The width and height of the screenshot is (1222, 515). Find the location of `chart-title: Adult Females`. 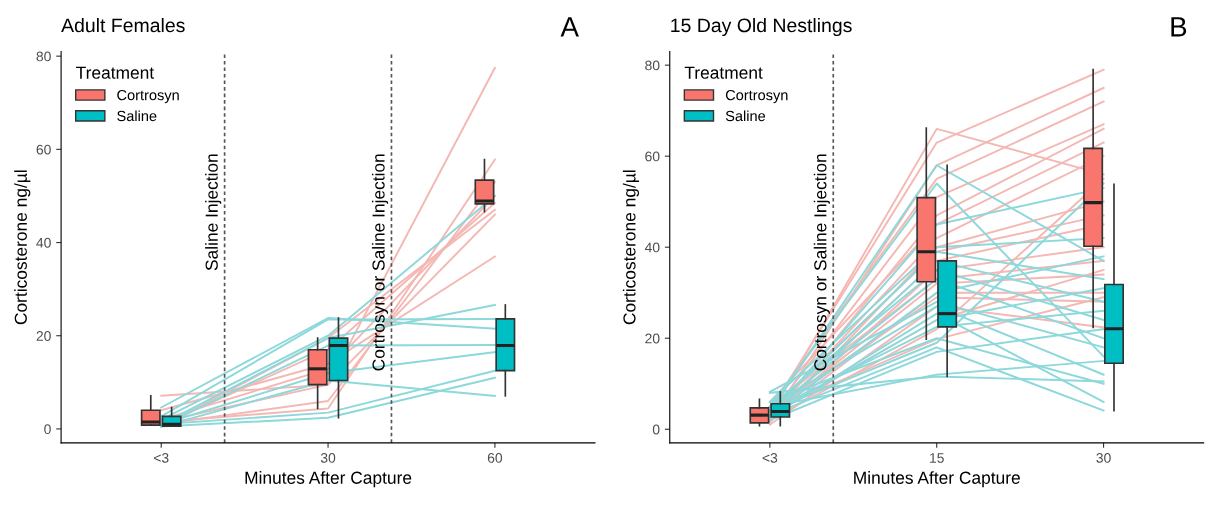

chart-title: Adult Females is located at coordinates (123, 25).